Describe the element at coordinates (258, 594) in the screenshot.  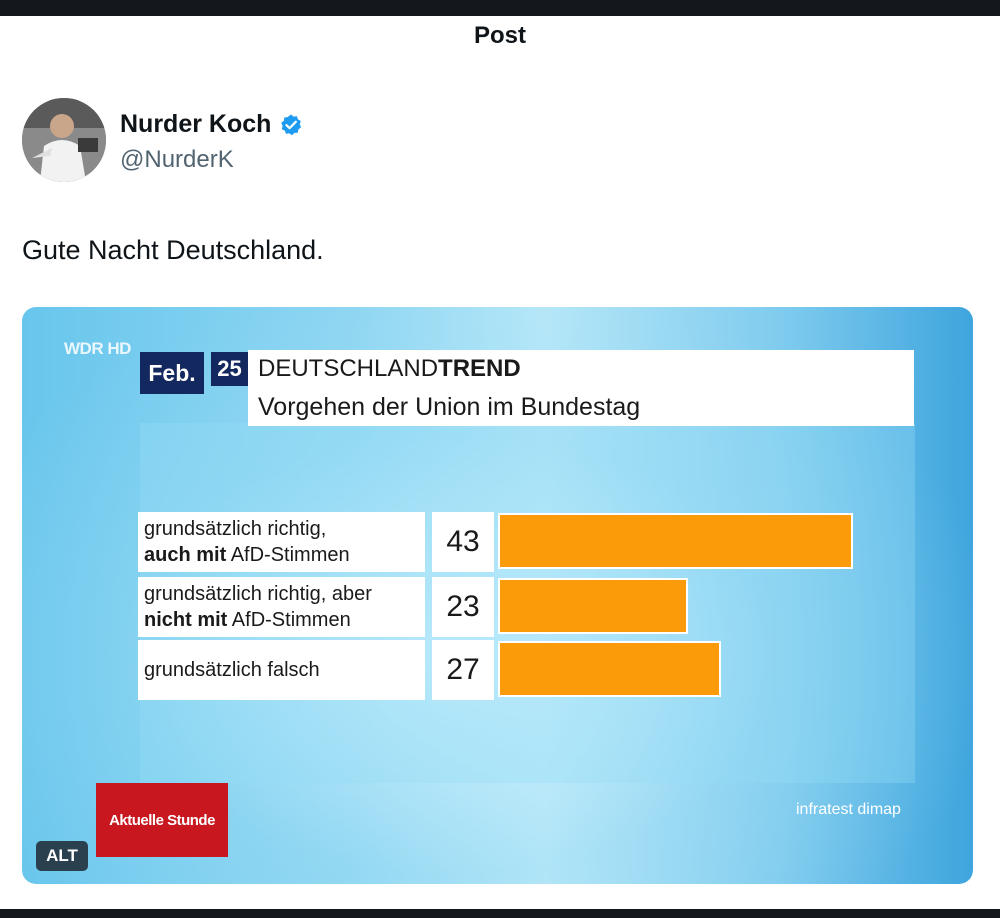
I see `bar-label-line: grundsätzlich richtig, aber` at that location.